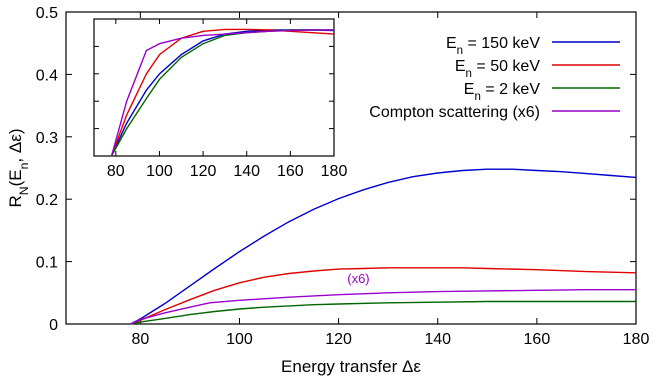 Image resolution: width=654 pixels, height=384 pixels. I want to click on x-tick-label: 80, so click(140, 339).